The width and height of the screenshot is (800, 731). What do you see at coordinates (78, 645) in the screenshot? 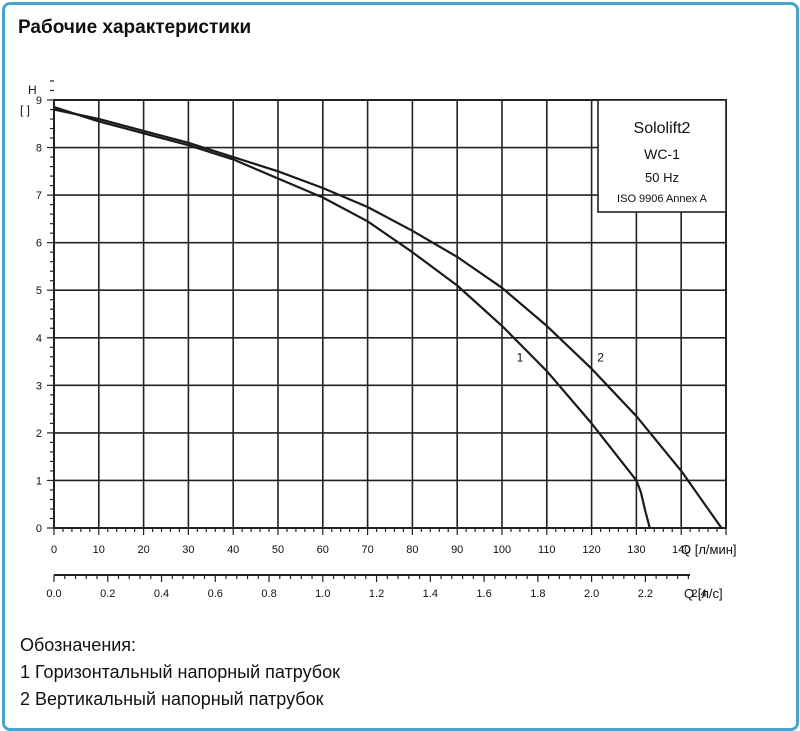
I see `legend-header: Обозначения:` at bounding box center [78, 645].